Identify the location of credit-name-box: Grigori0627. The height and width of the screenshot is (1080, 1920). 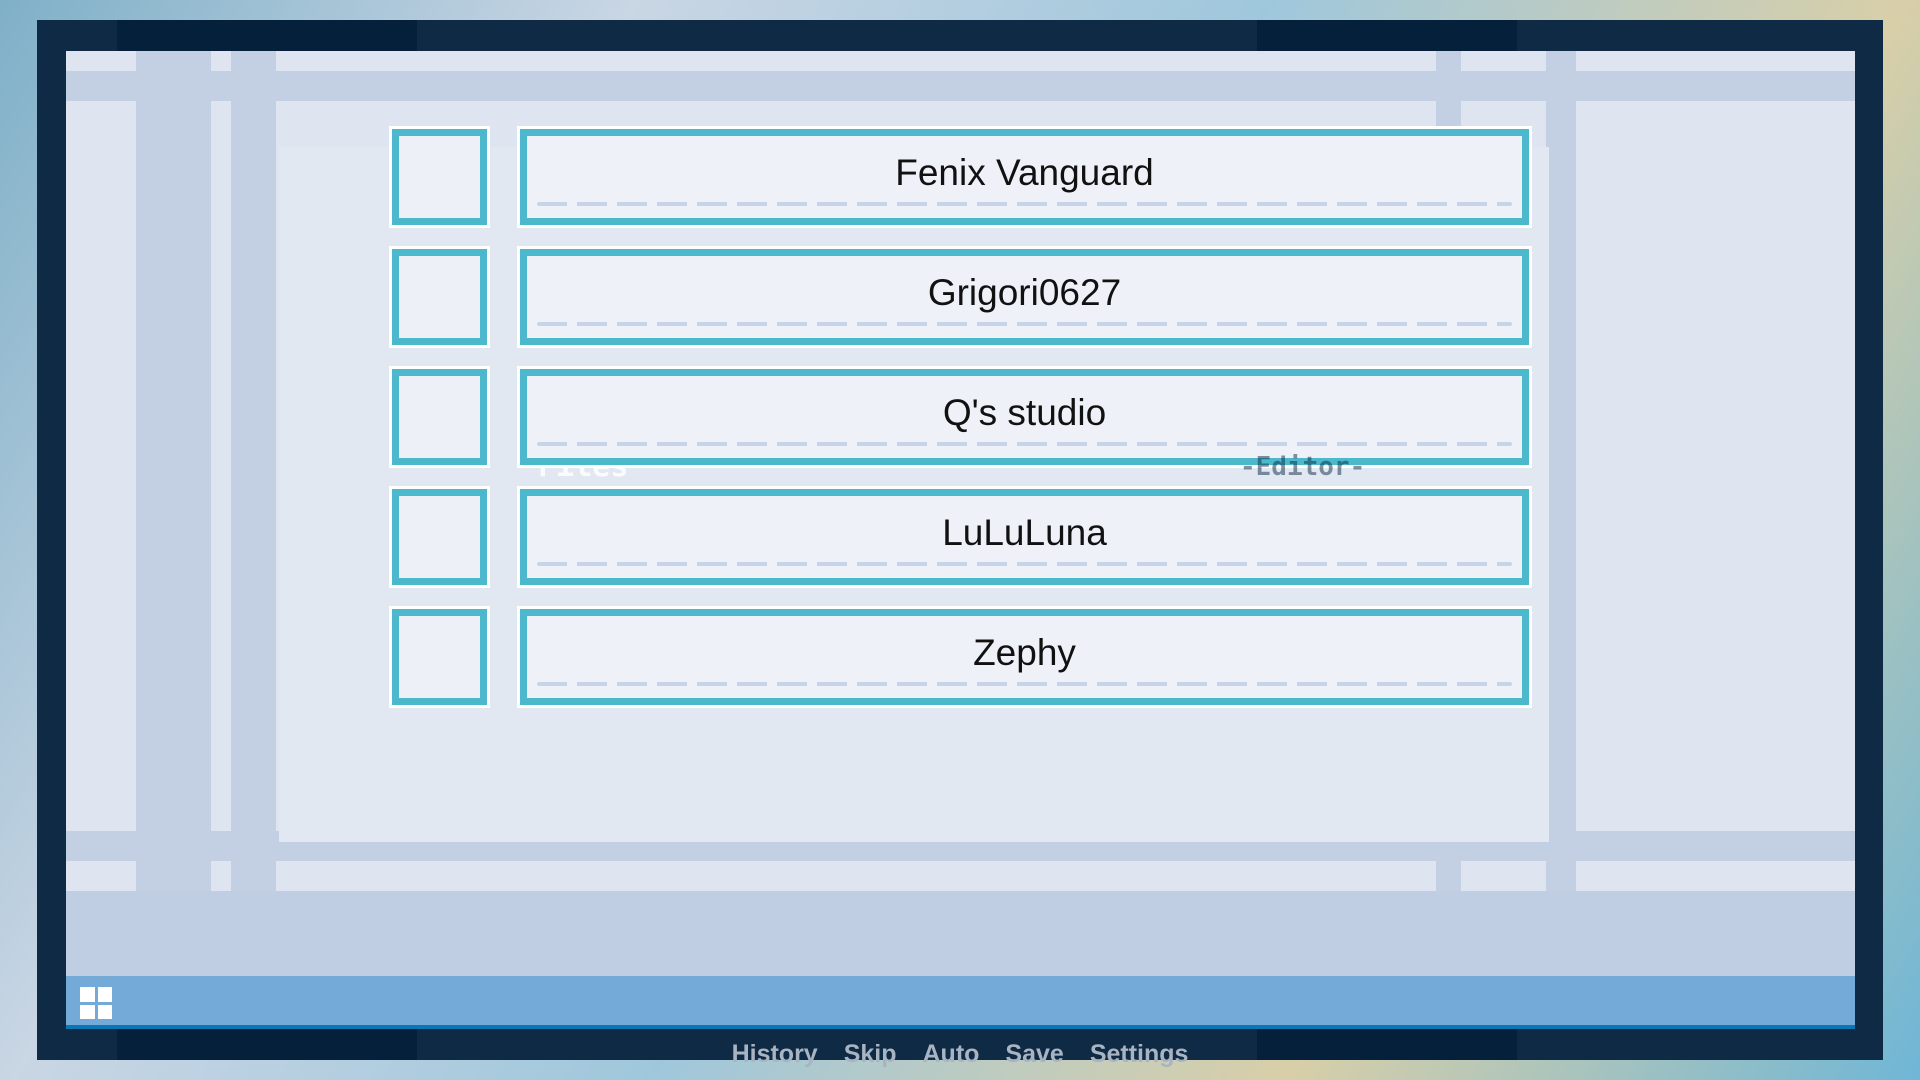
(1024, 297).